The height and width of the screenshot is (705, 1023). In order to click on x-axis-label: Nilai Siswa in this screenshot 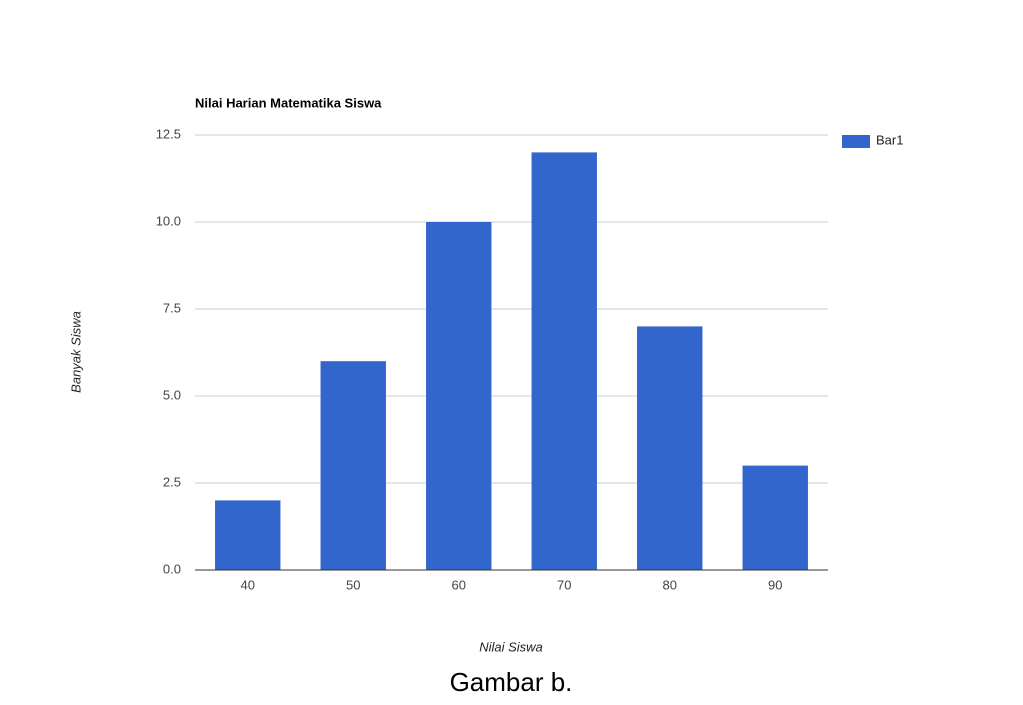, I will do `click(511, 646)`.